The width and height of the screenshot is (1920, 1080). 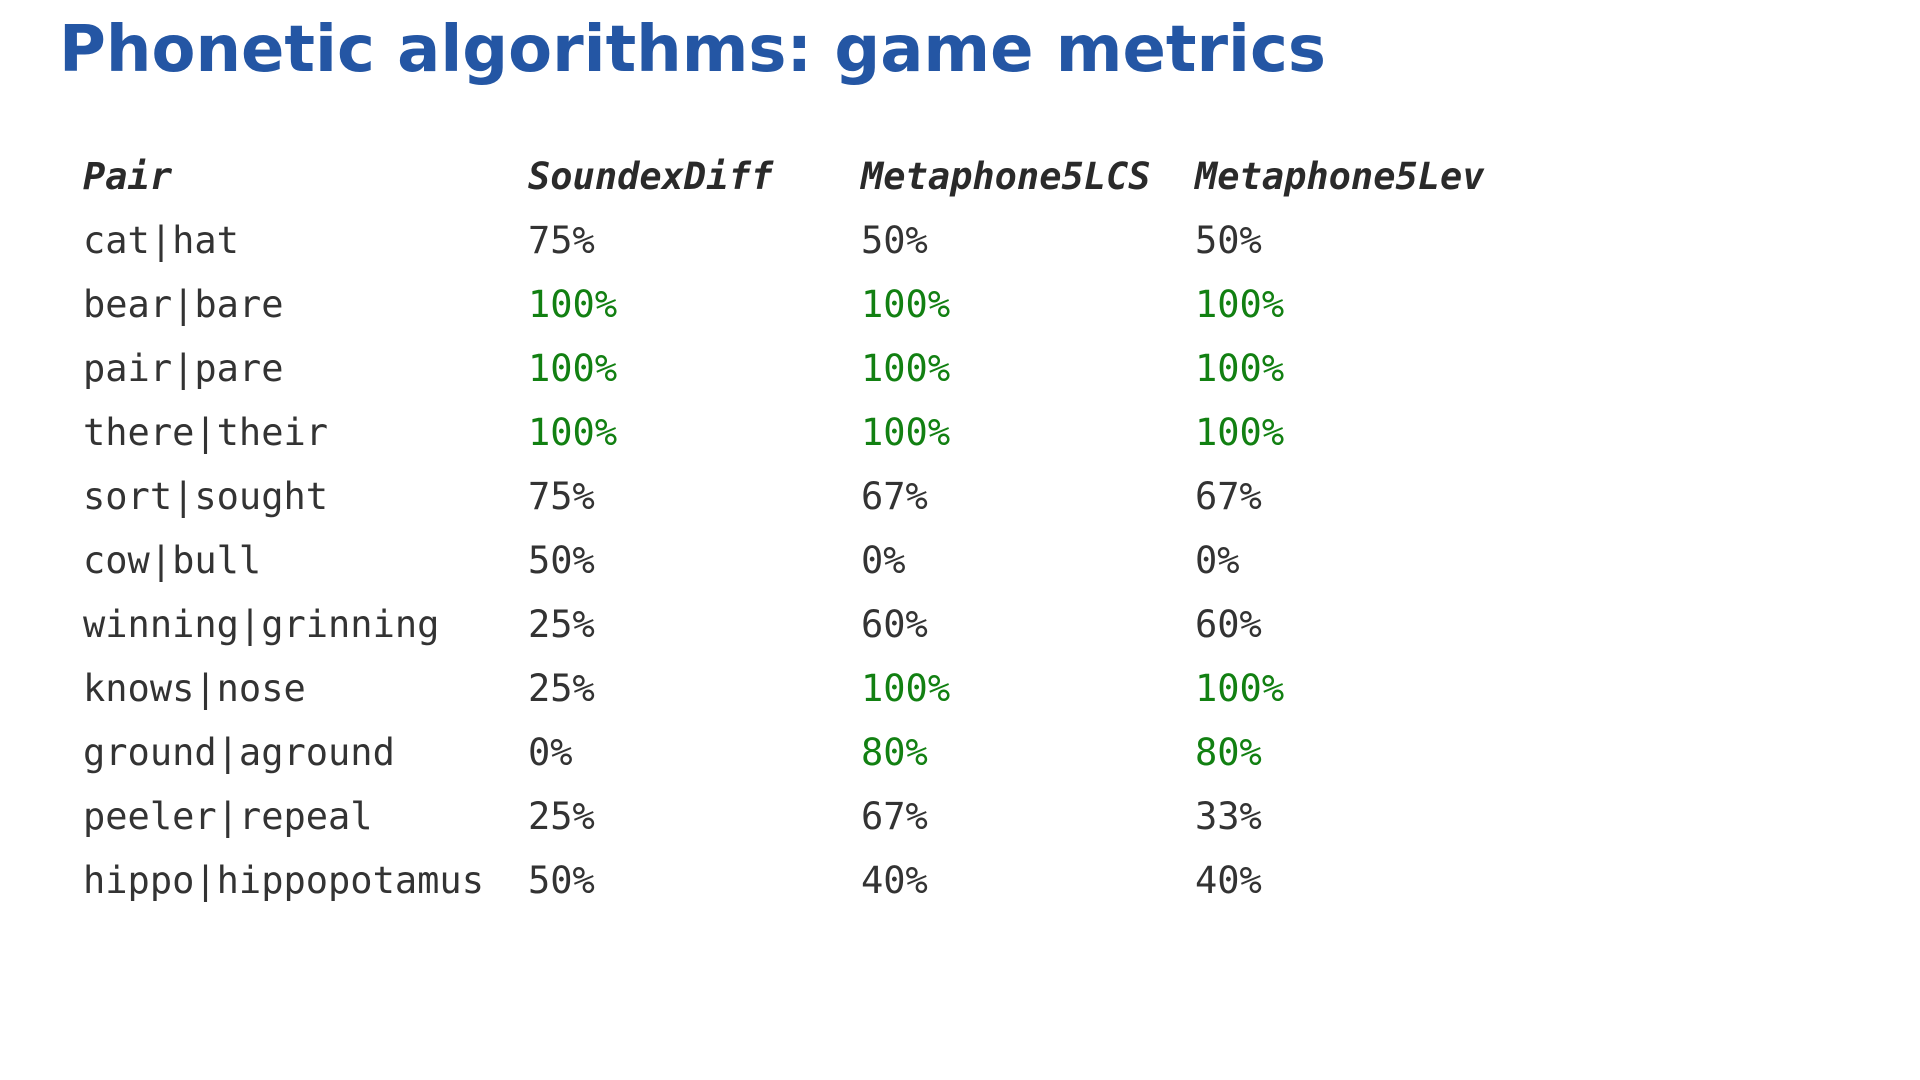 What do you see at coordinates (804, 624) in the screenshot?
I see `table-row: winning|grinning 25% 60% 60%` at bounding box center [804, 624].